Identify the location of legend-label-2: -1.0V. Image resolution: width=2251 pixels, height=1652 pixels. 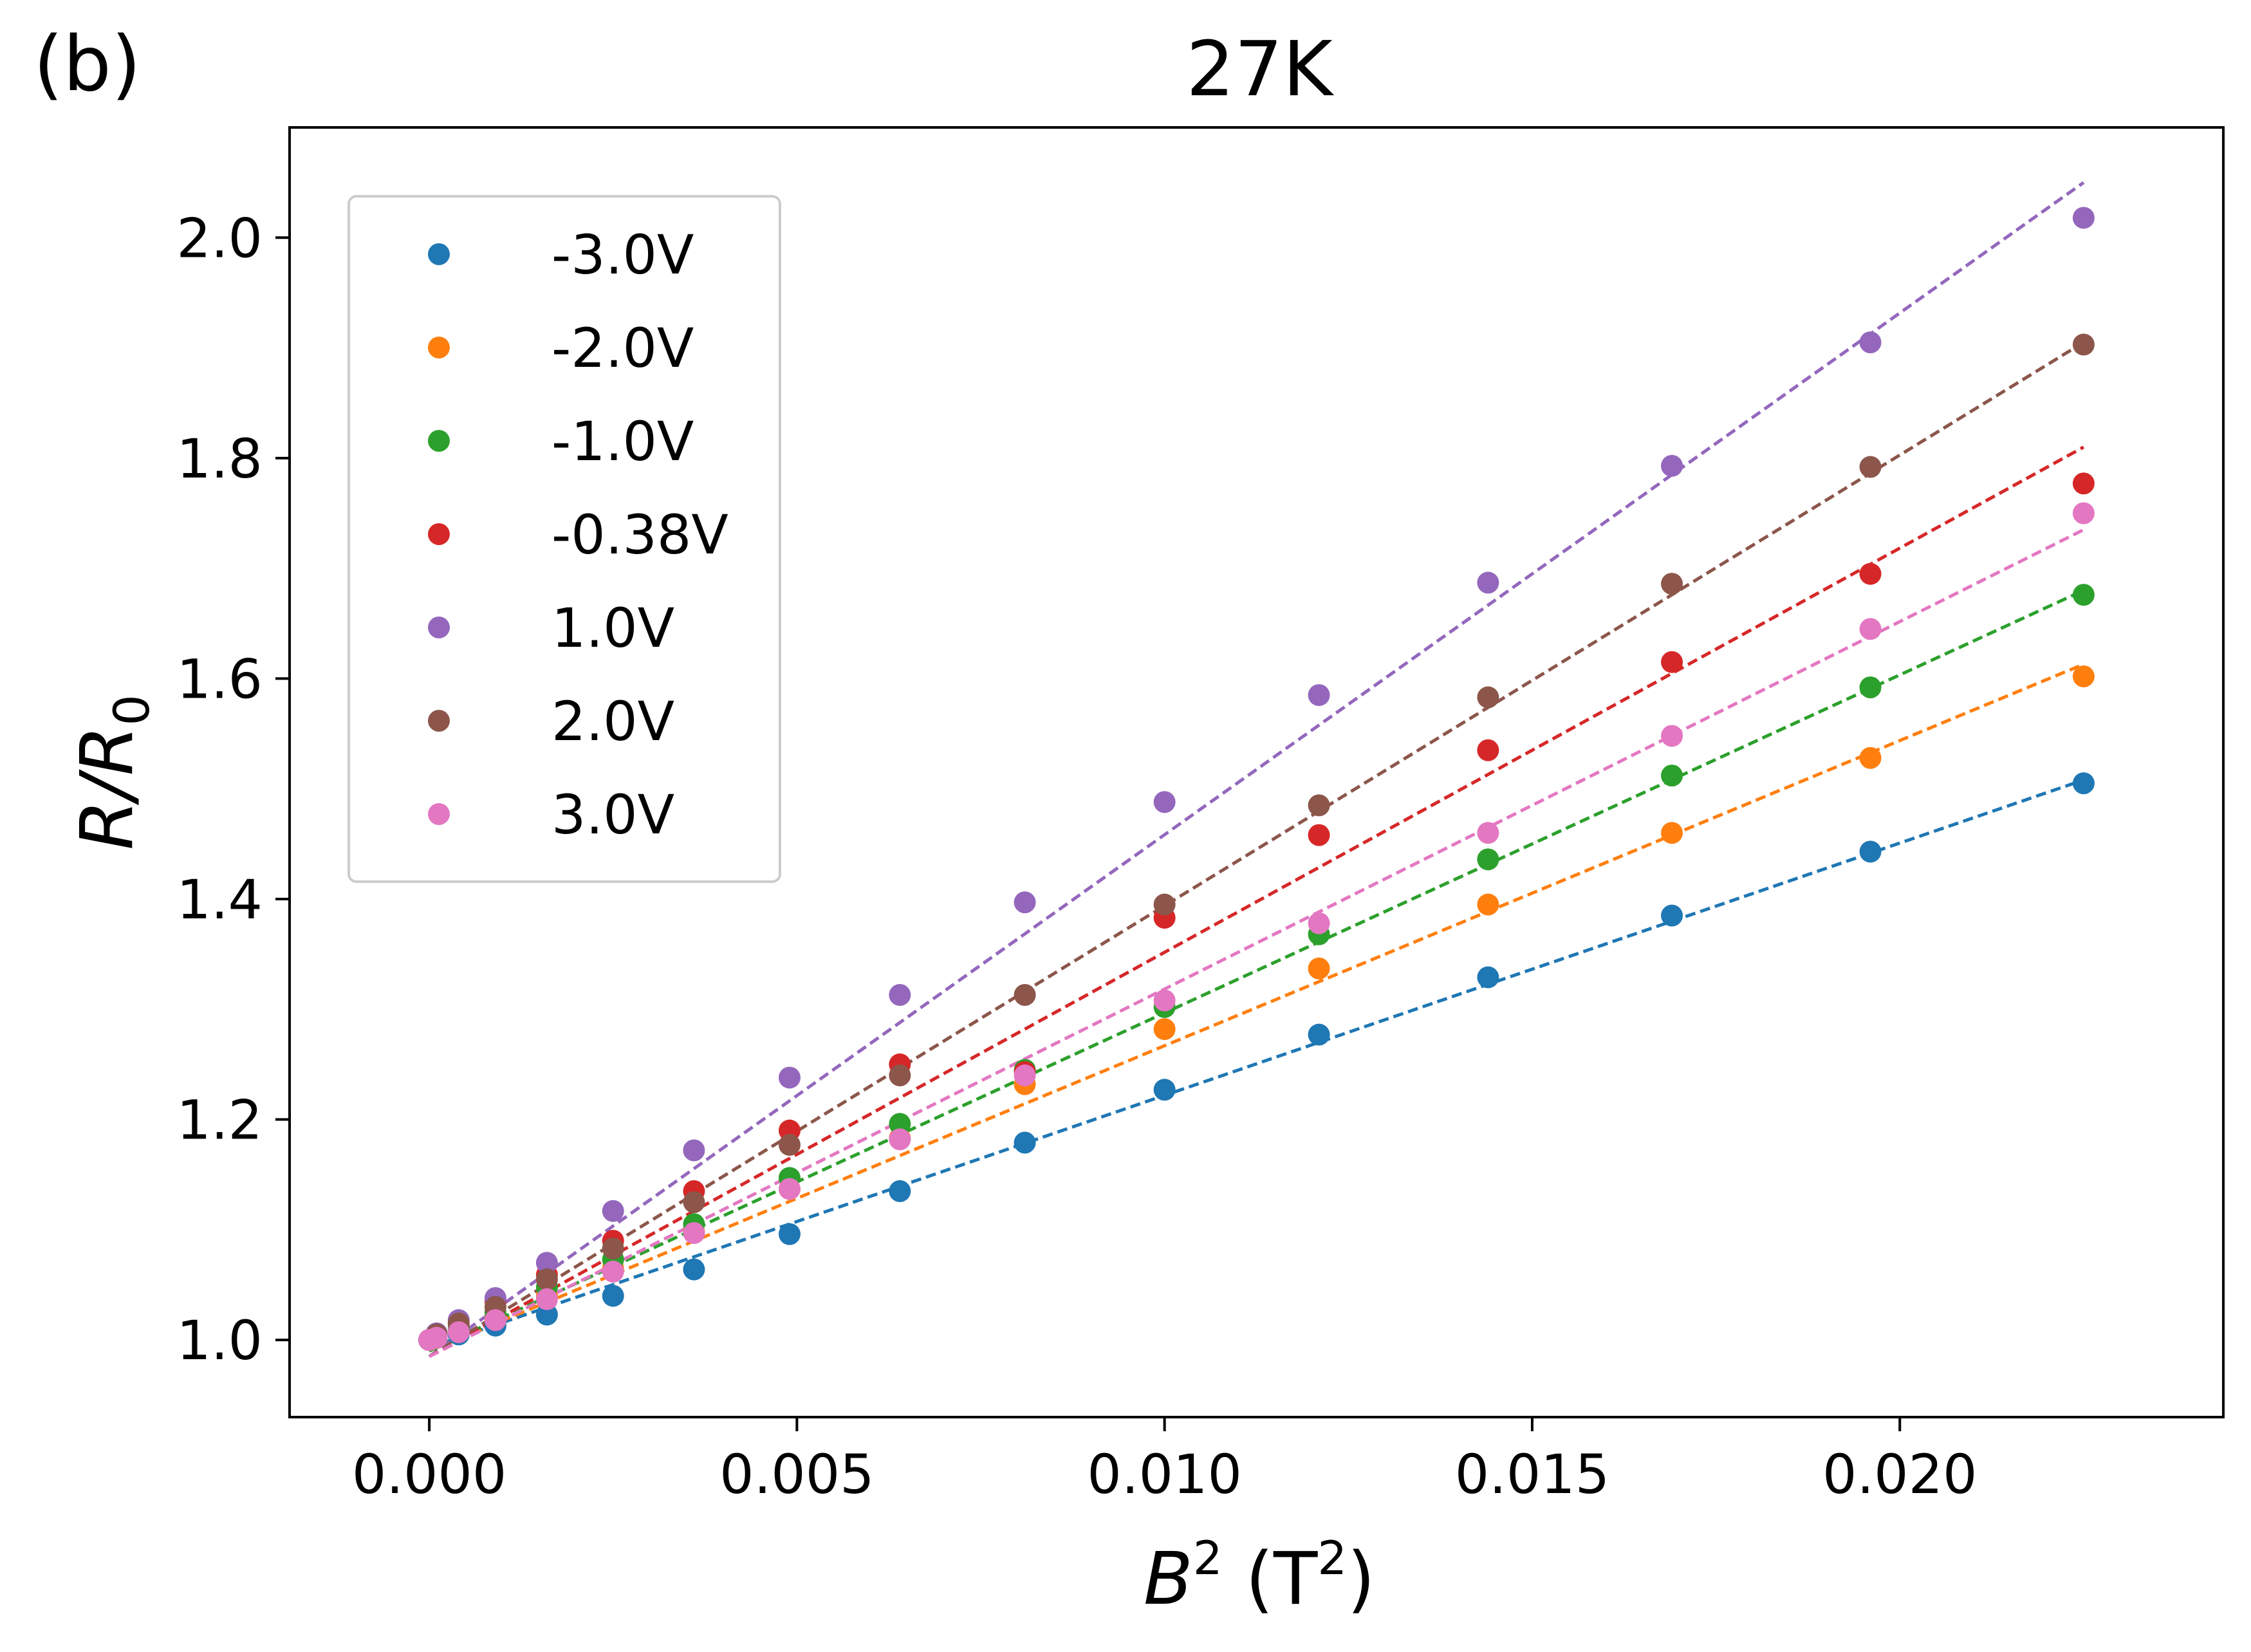
(622, 441).